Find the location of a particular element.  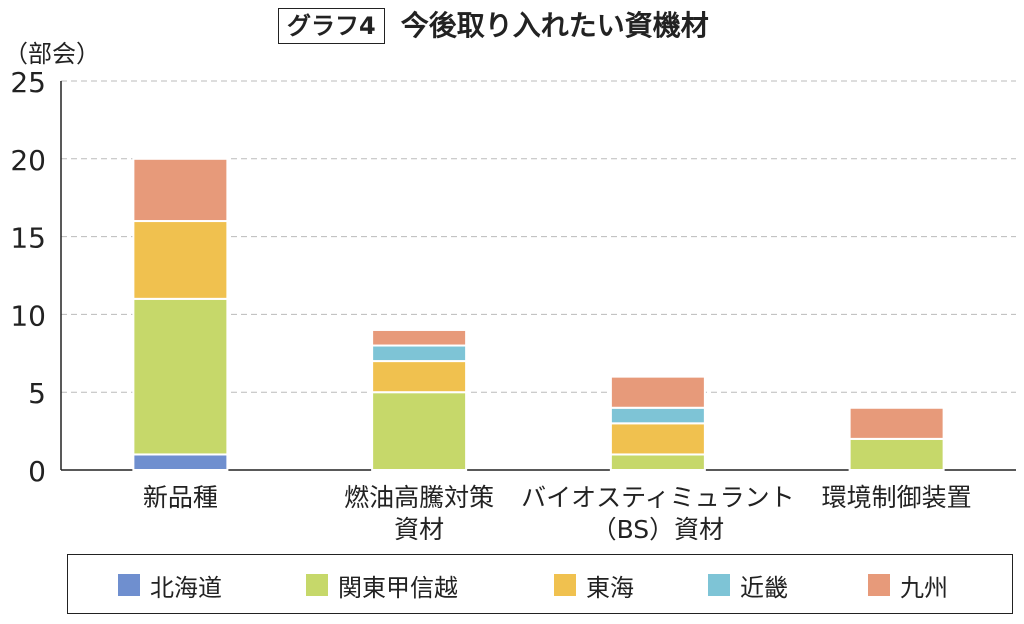

chart-title: グラフ4 今後取り入れたい資機材 is located at coordinates (493, 26).